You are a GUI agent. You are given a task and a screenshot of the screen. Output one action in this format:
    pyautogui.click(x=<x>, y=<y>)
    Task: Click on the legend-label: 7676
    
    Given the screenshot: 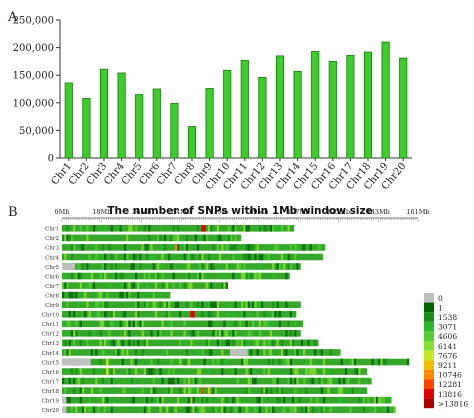 What is the action you would take?
    pyautogui.click(x=447, y=355)
    